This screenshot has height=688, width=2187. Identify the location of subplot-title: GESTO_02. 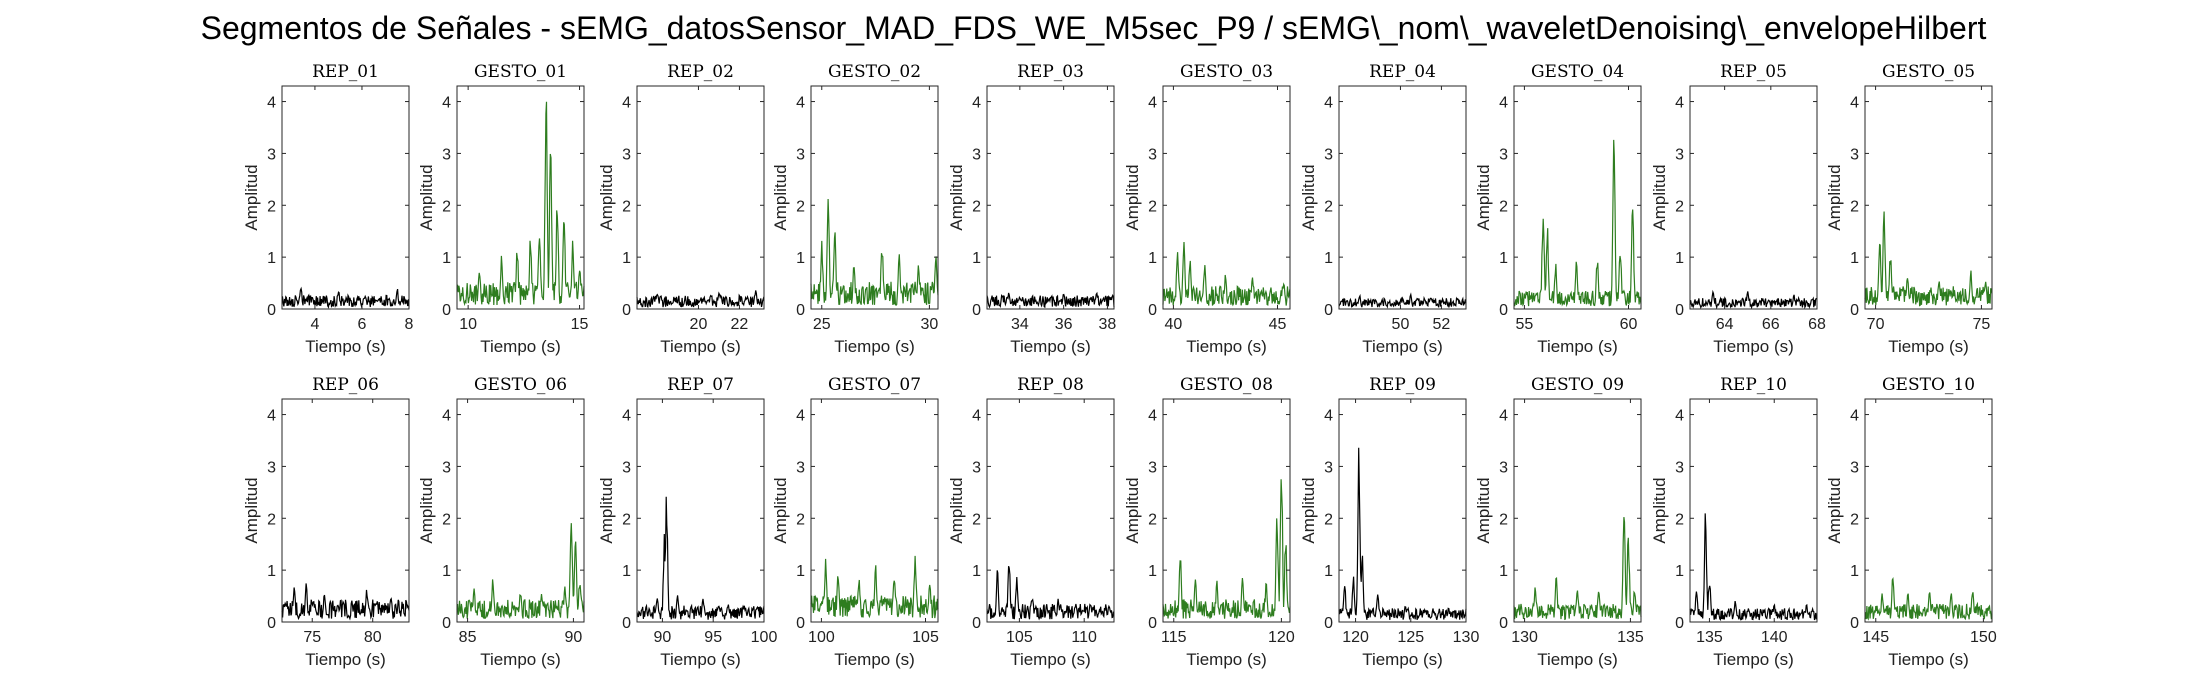
(874, 72).